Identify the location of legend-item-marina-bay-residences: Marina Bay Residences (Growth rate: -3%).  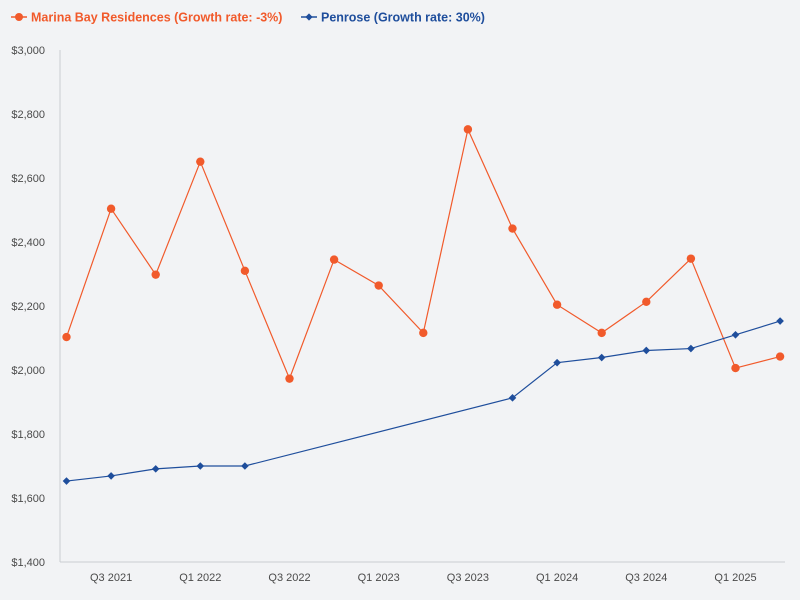
(146, 18).